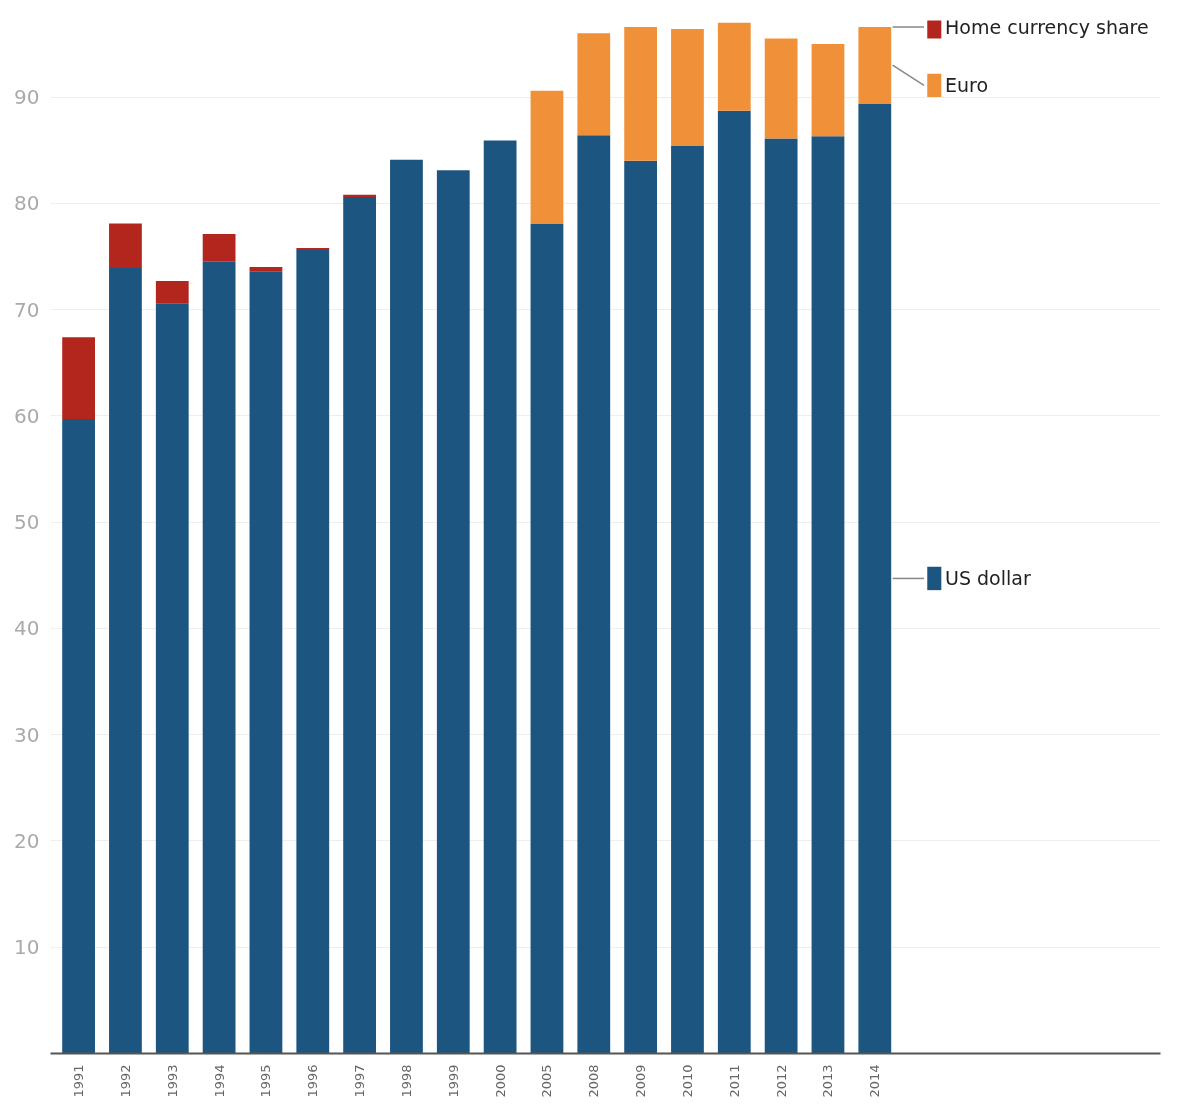 Image resolution: width=1184 pixels, height=1108 pixels. I want to click on x-tick-label: 2008, so click(594, 1081).